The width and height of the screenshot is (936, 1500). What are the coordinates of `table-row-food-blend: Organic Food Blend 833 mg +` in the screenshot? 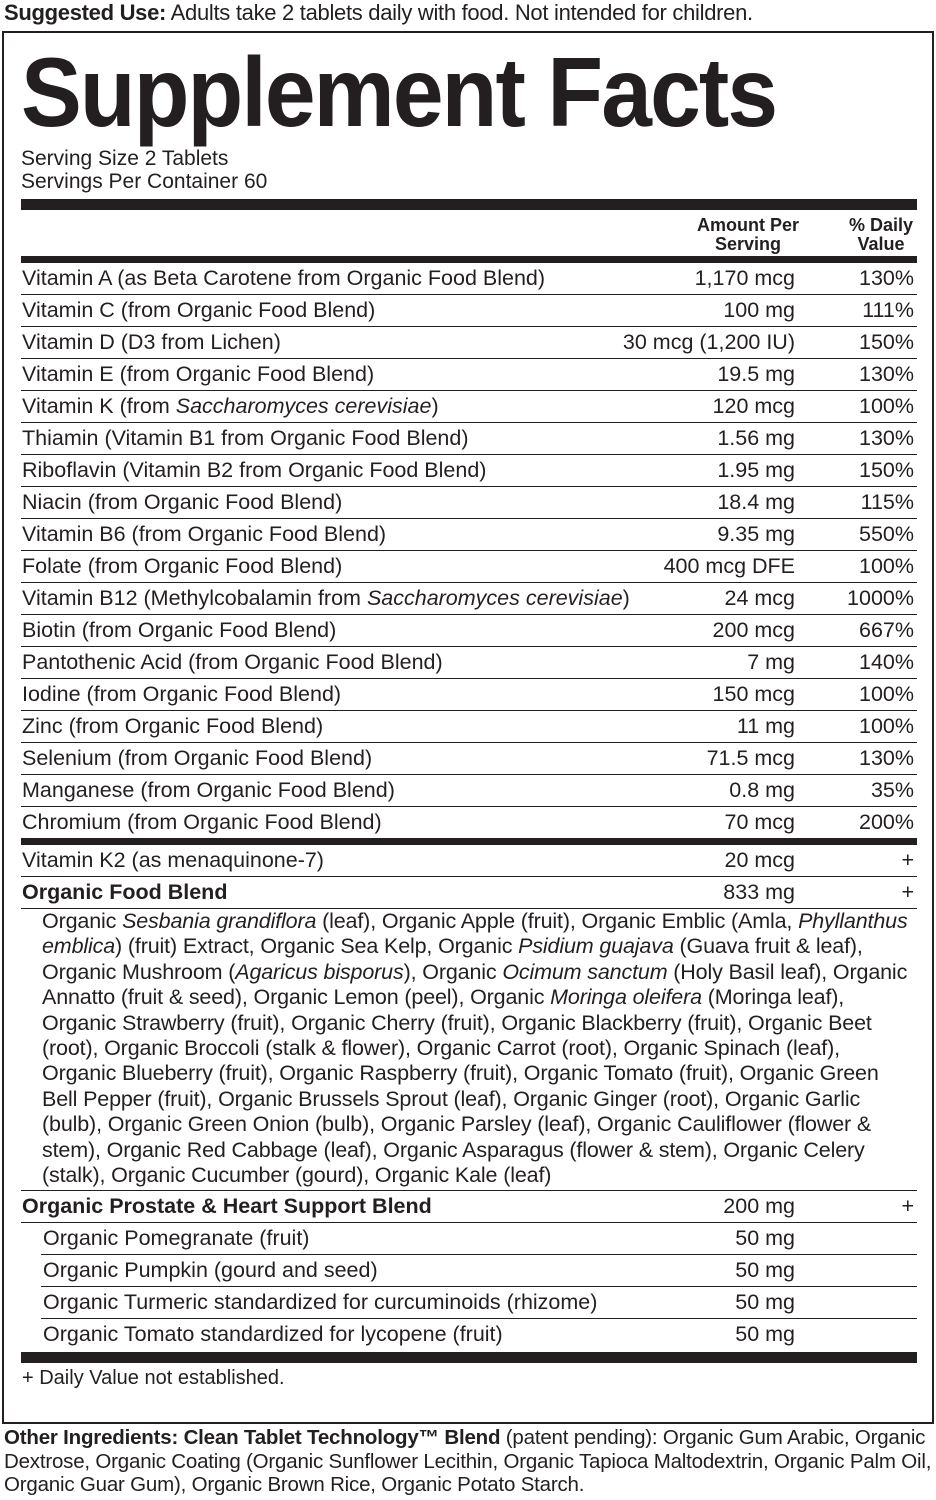 It's located at (469, 893).